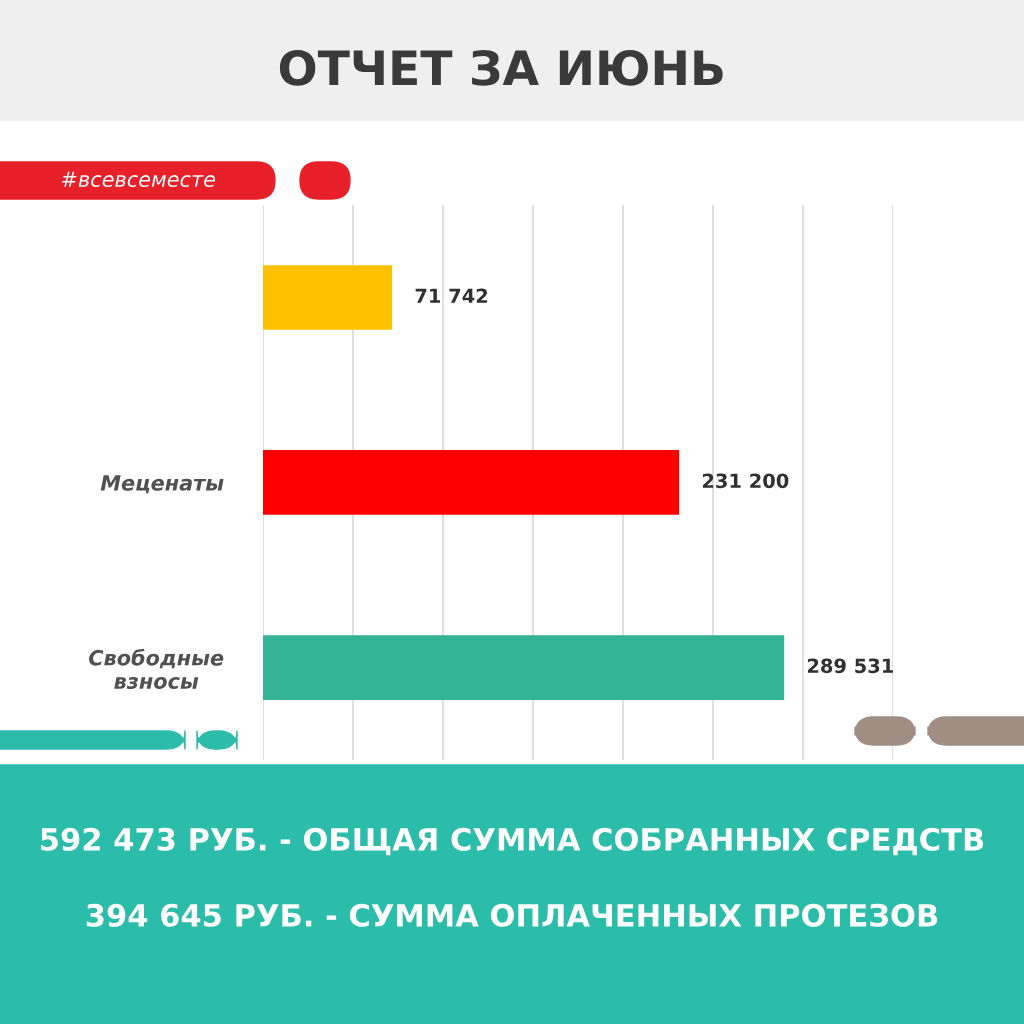 The height and width of the screenshot is (1024, 1024). What do you see at coordinates (850, 666) in the screenshot?
I see `data-label: 289 531` at bounding box center [850, 666].